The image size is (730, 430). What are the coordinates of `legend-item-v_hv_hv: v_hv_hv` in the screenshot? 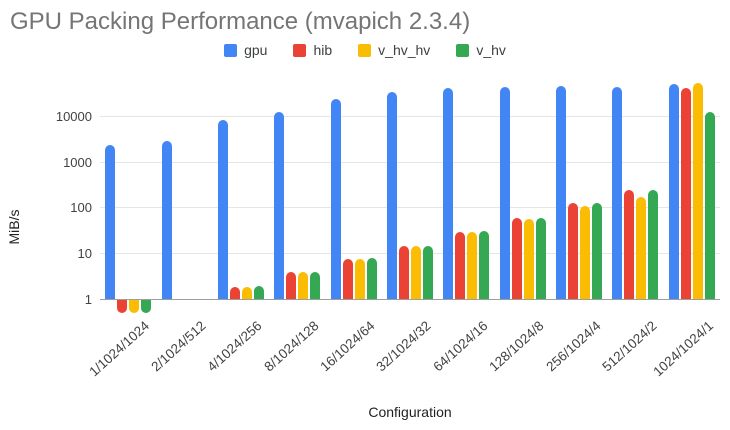 It's located at (394, 50).